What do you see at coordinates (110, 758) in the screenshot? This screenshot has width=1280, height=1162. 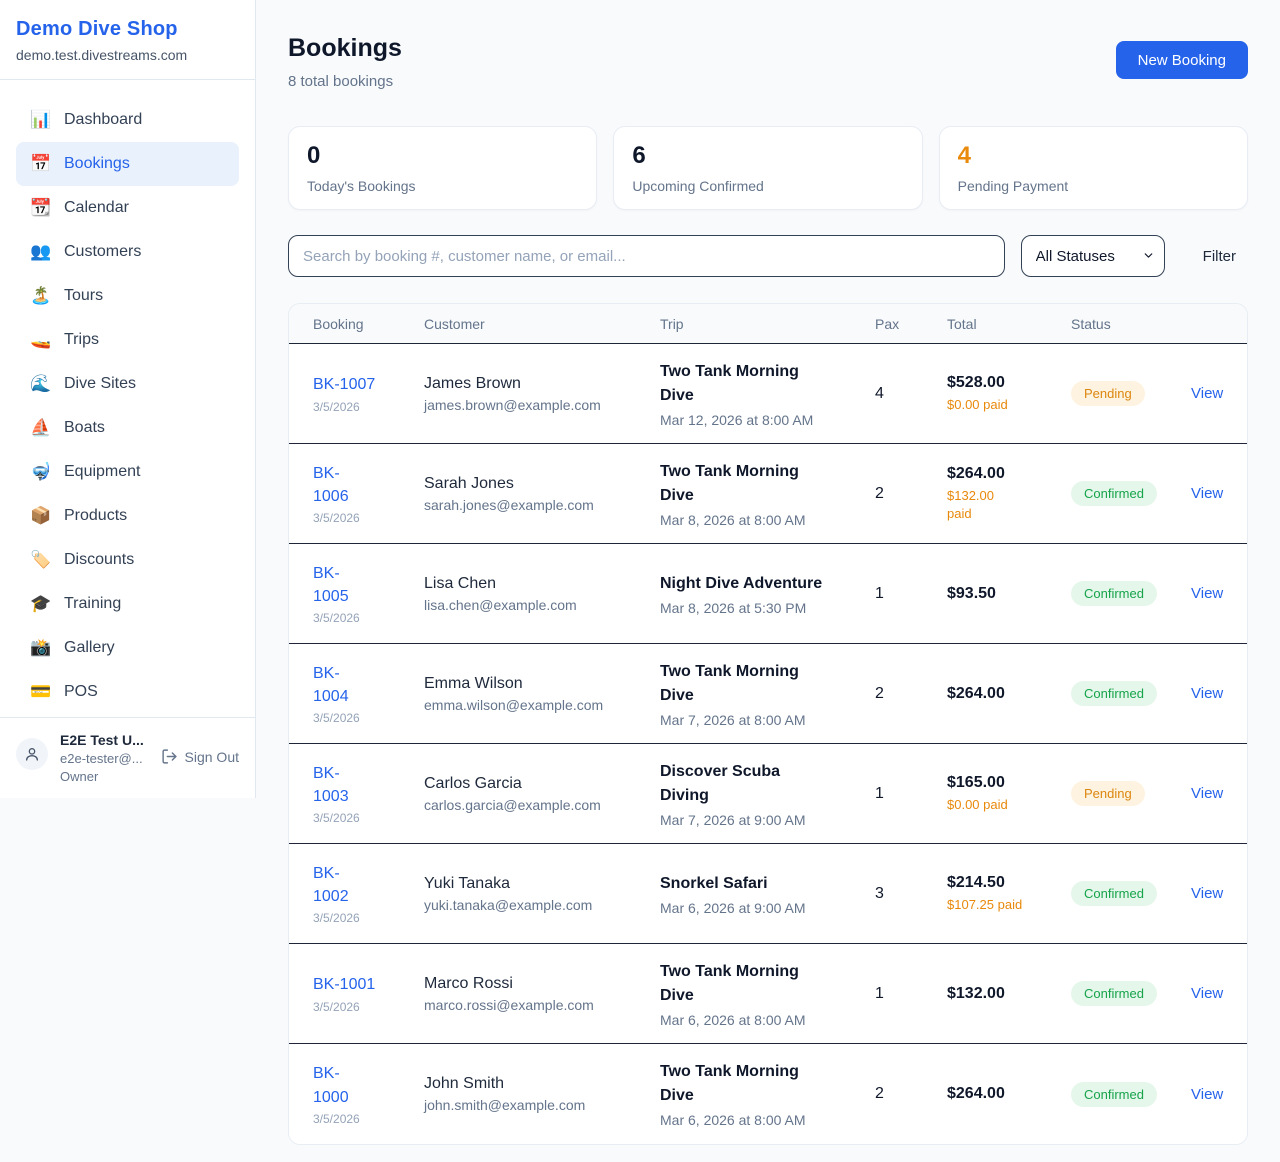 I see `user-info: E2E Test U... e2e-tester@... Owner` at bounding box center [110, 758].